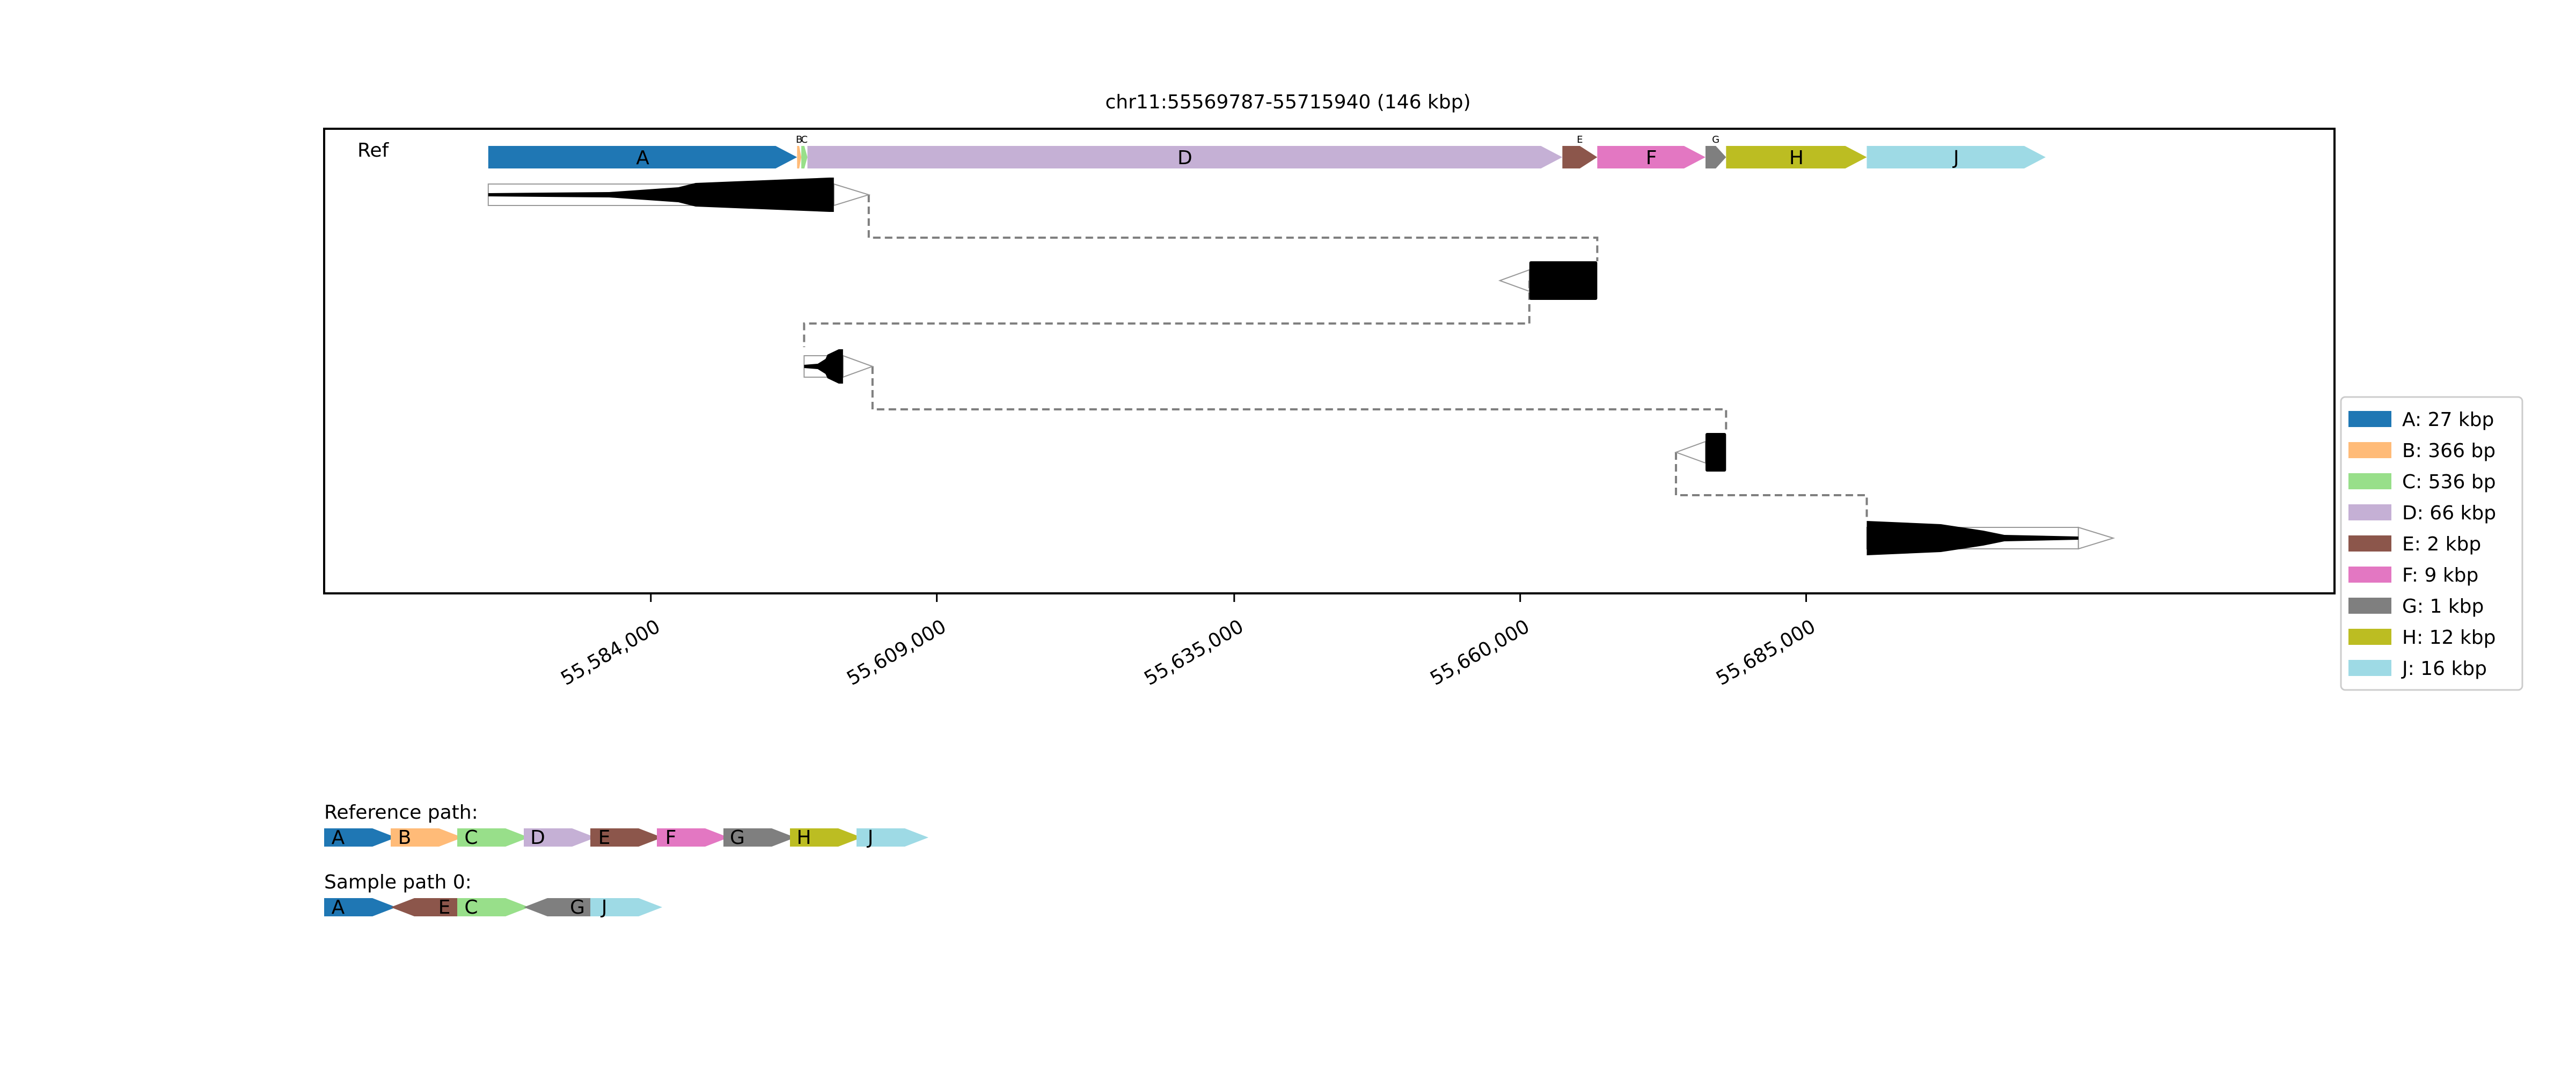  I want to click on refpath-segment-g, so click(759, 837).